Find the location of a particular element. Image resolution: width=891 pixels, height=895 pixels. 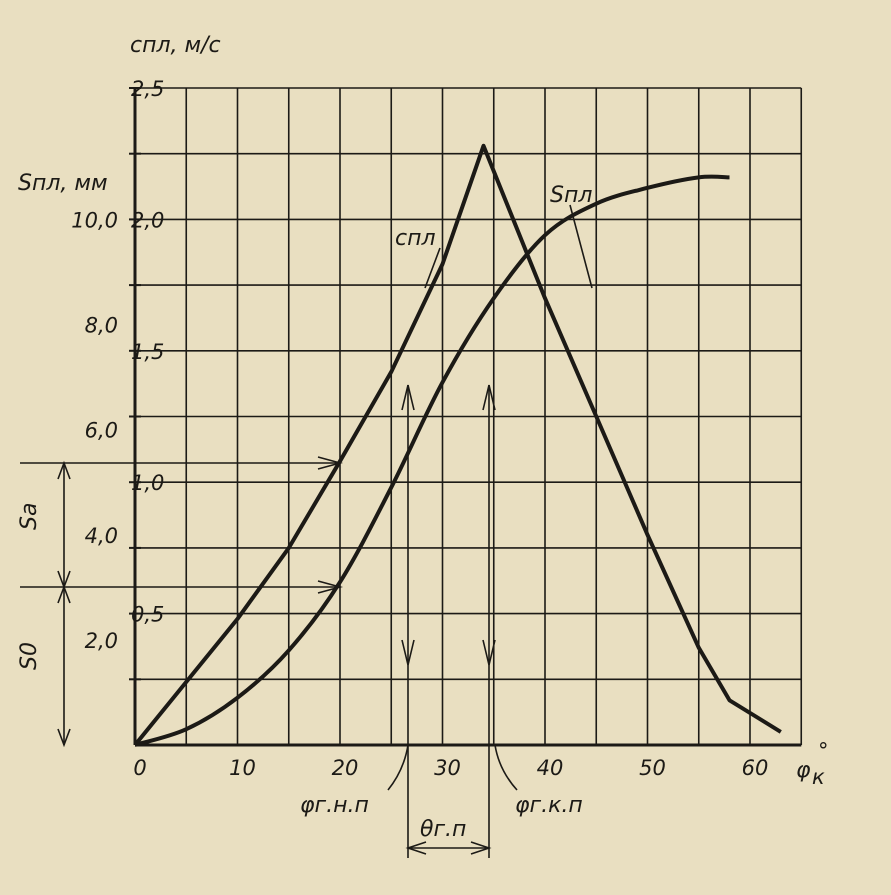

y-left-axis-title: Sпл, мм is located at coordinates (63, 183).